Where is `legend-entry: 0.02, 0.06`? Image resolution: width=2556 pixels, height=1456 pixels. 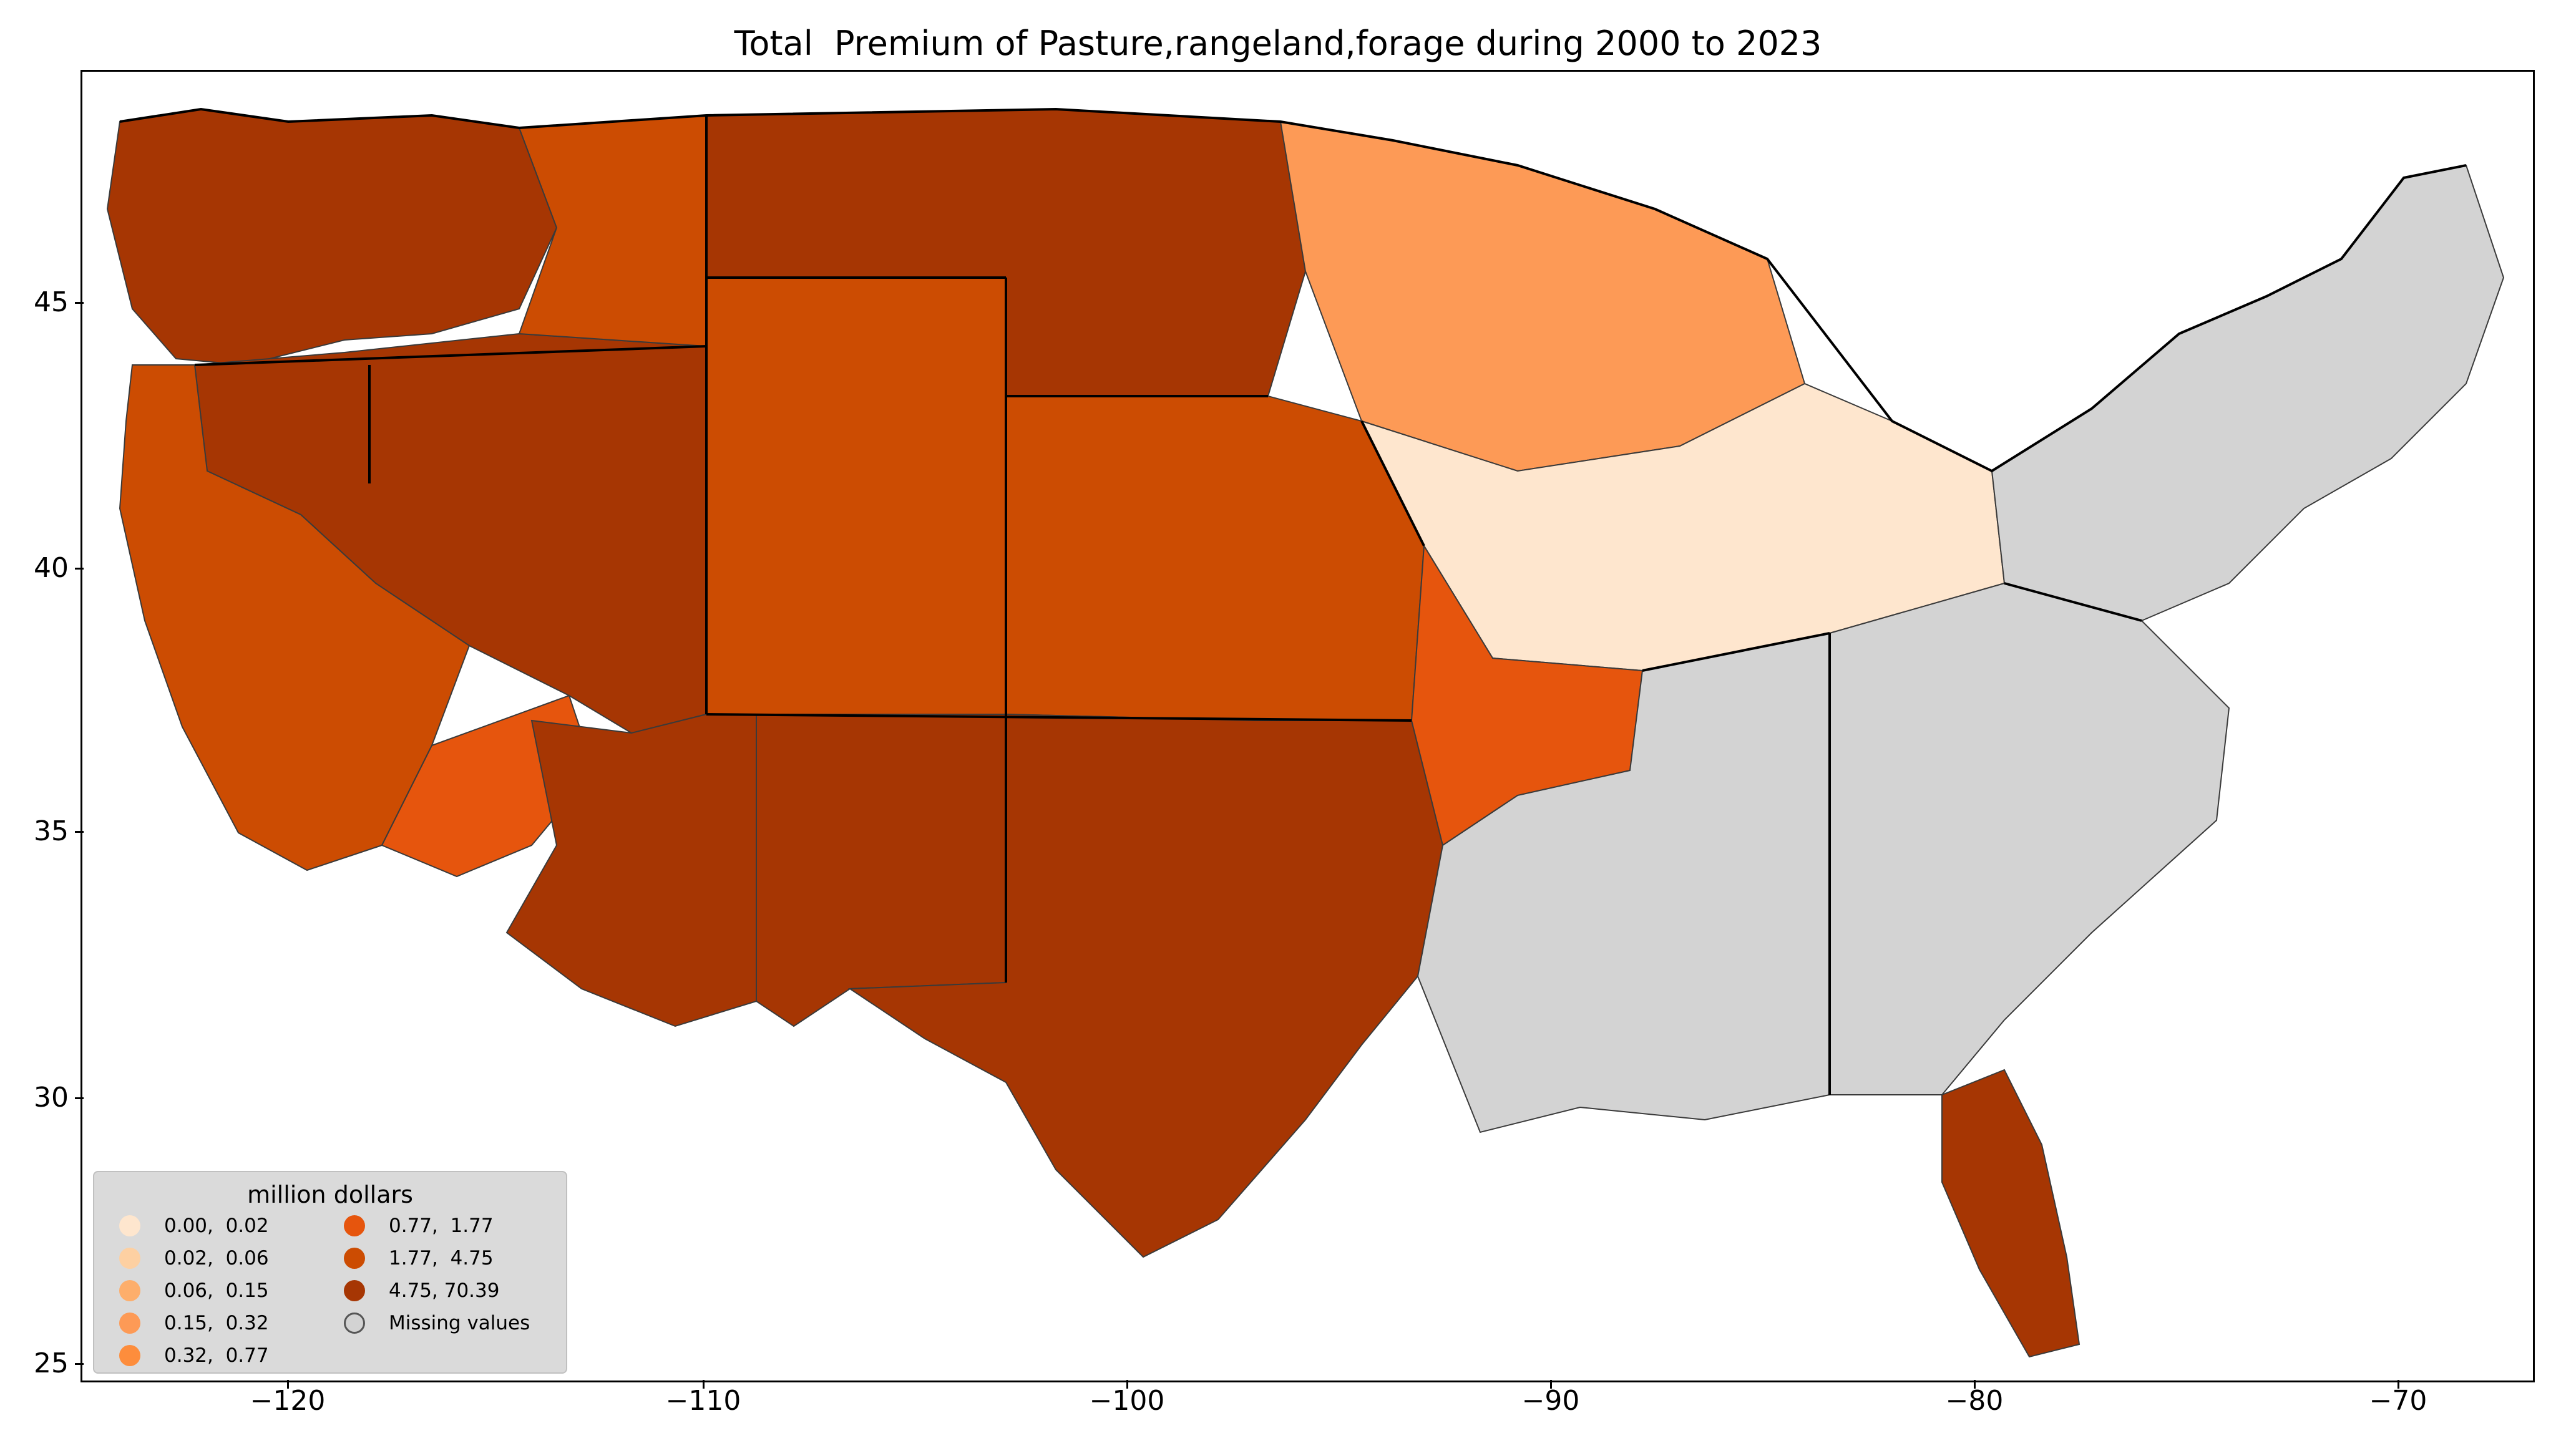 legend-entry: 0.02, 0.06 is located at coordinates (194, 1258).